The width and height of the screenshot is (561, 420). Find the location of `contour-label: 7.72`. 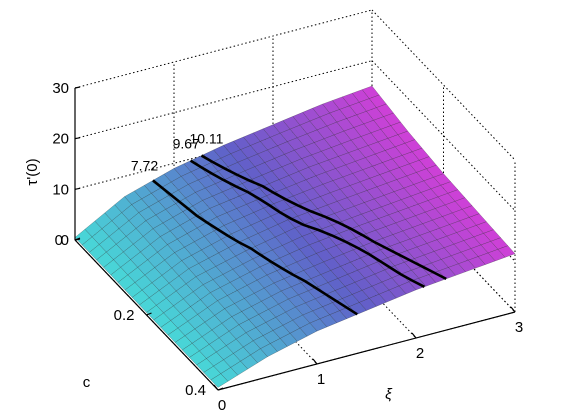

contour-label: 7.72 is located at coordinates (144, 165).